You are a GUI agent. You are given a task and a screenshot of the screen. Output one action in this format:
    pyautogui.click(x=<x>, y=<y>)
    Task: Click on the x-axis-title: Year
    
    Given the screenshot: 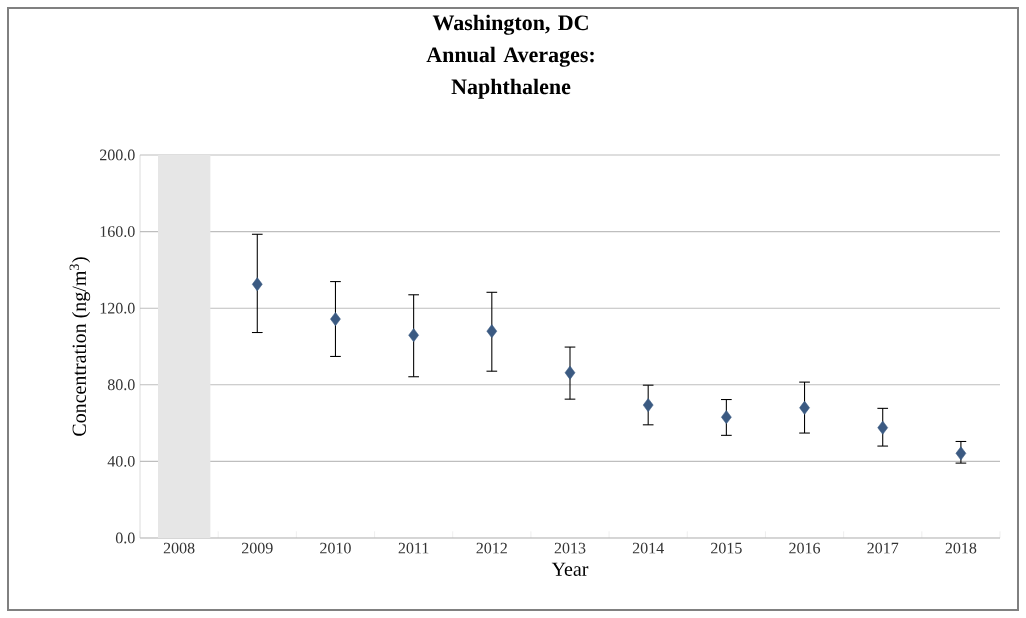 What is the action you would take?
    pyautogui.click(x=570, y=569)
    